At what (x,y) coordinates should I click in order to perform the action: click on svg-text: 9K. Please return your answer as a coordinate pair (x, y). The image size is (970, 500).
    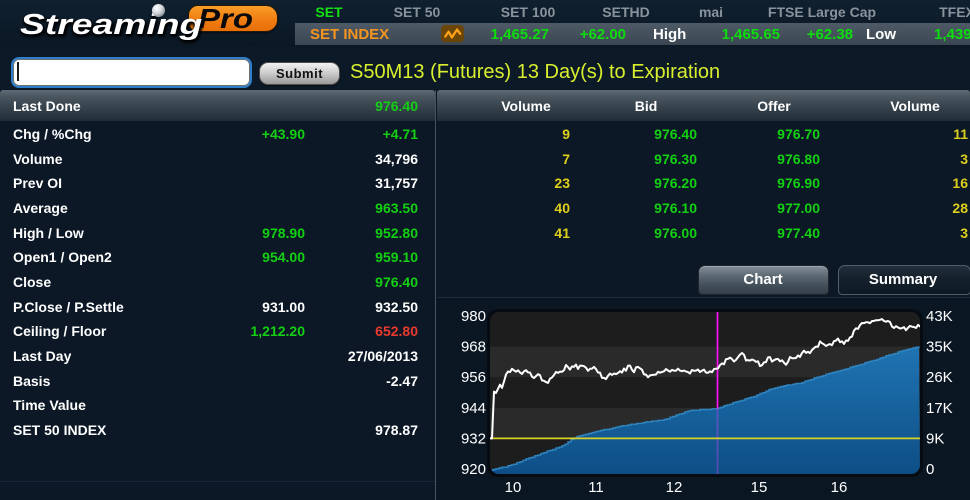
    Looking at the image, I should click on (935, 438).